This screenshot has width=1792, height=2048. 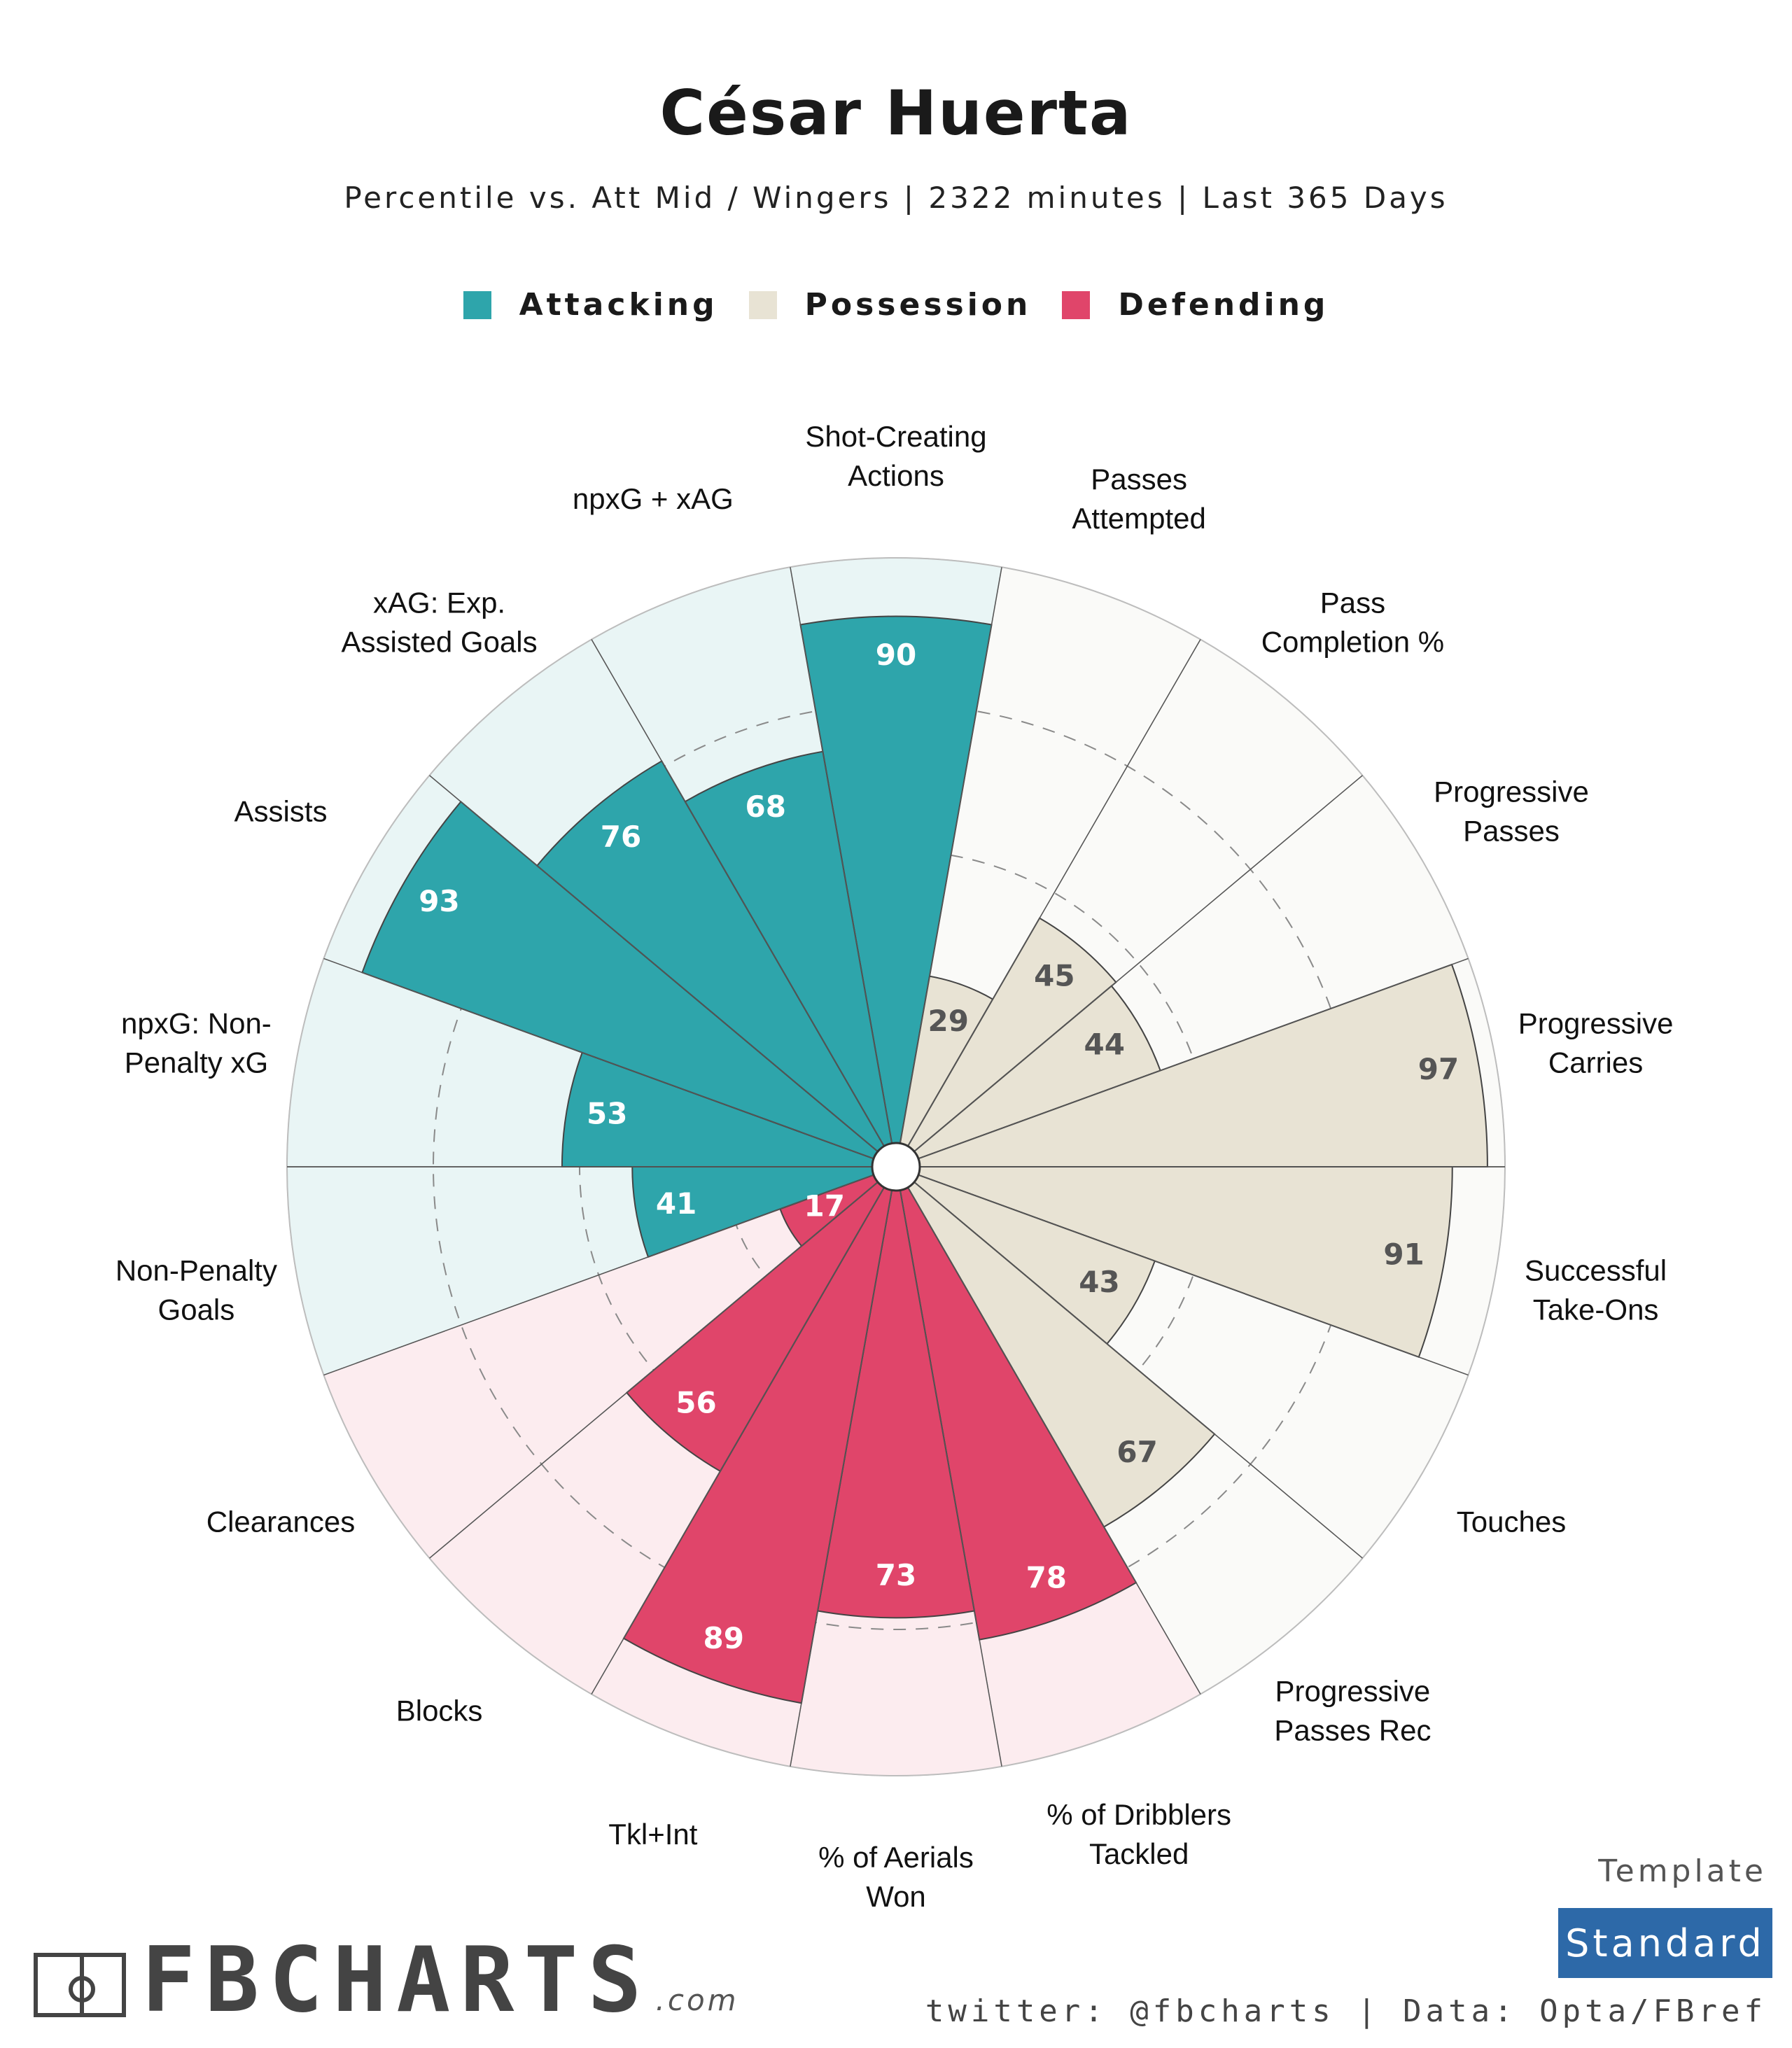 What do you see at coordinates (762, 304) in the screenshot?
I see `legend-swatch-possession` at bounding box center [762, 304].